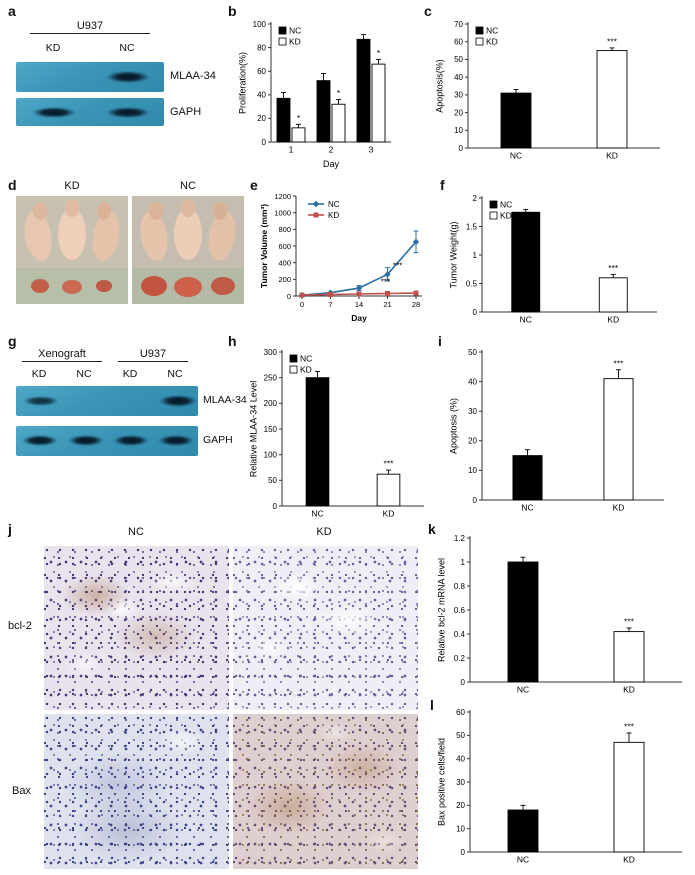 Image resolution: width=695 pixels, height=875 pixels. Describe the element at coordinates (324, 532) in the screenshot. I see `ihc-col-header-kd: KD` at that location.